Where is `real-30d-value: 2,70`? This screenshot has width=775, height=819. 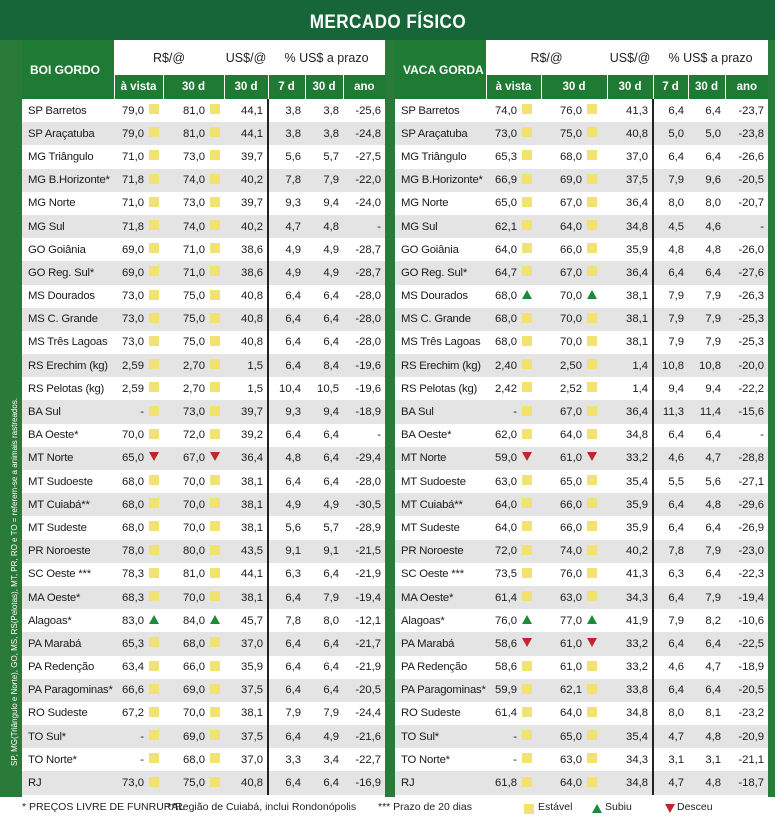 real-30d-value: 2,70 is located at coordinates (186, 366).